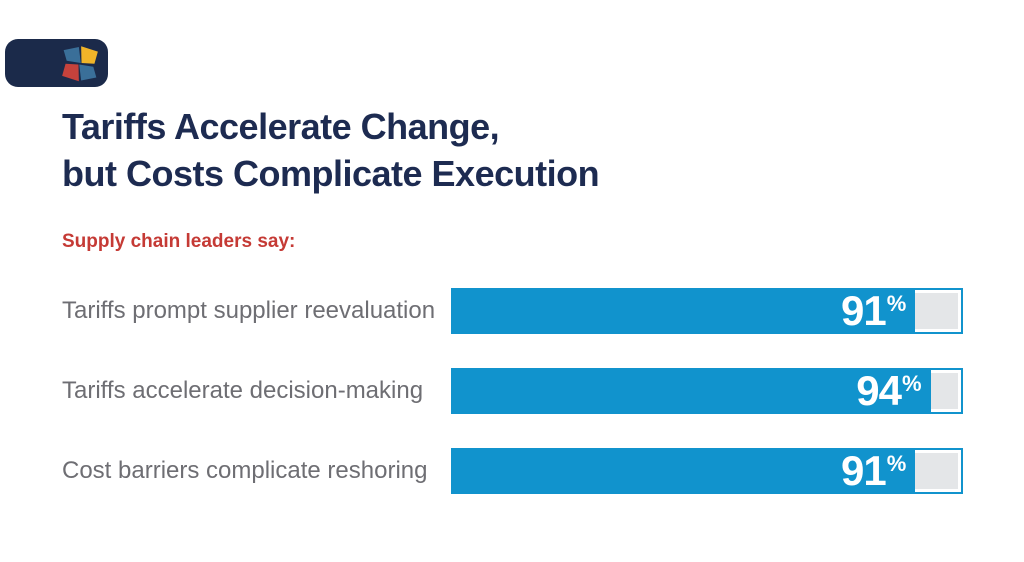 The height and width of the screenshot is (562, 1024). What do you see at coordinates (692, 391) in the screenshot?
I see `bar-fill: 94%` at bounding box center [692, 391].